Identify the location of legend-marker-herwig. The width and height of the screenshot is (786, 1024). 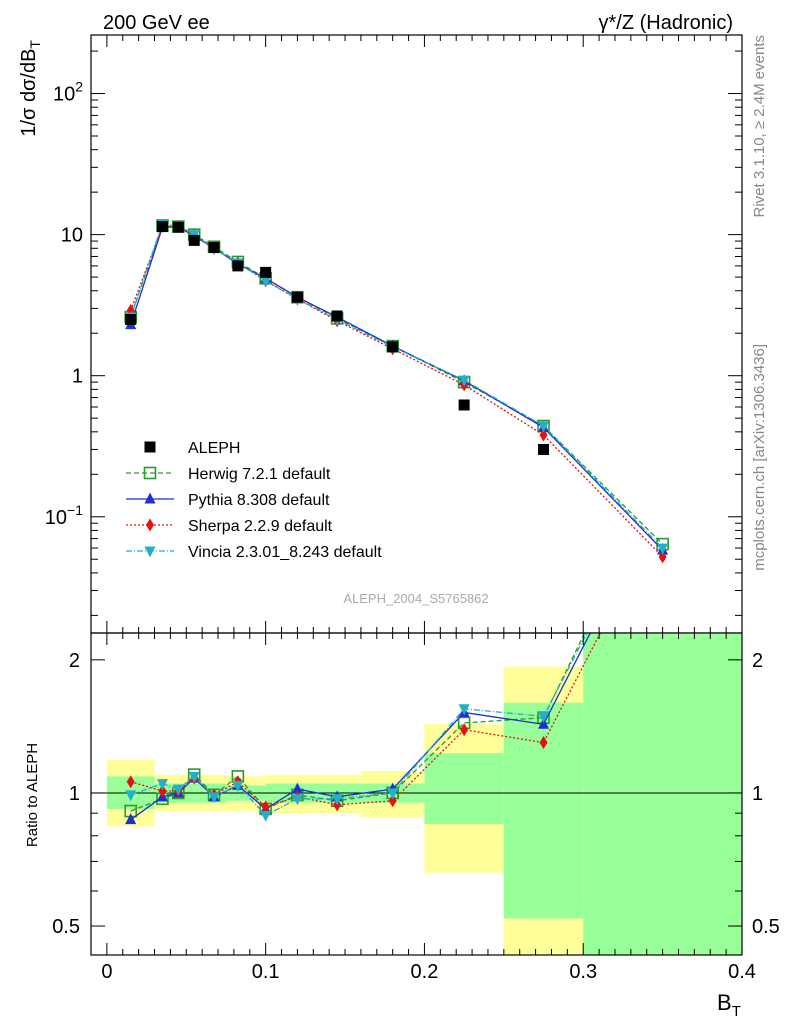
(150, 473).